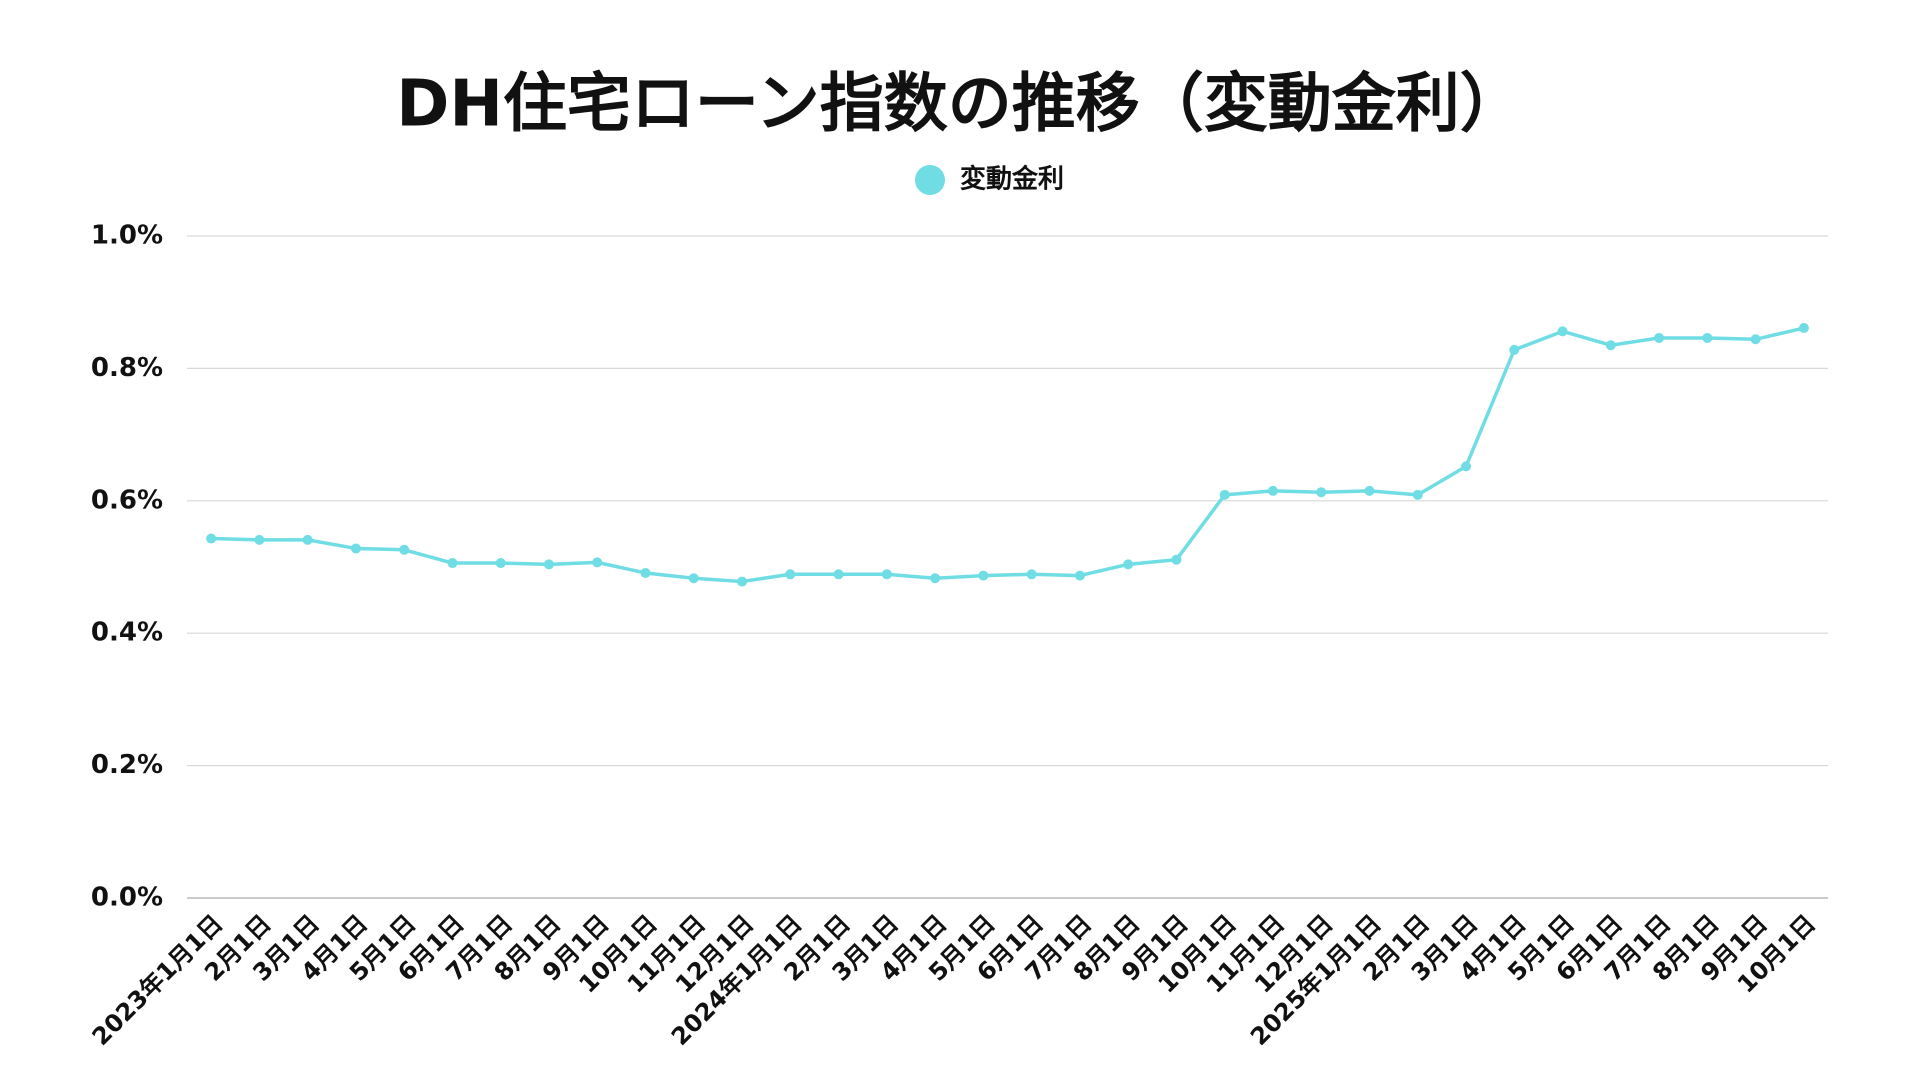  I want to click on y-tick-label: 0.2%, so click(127, 765).